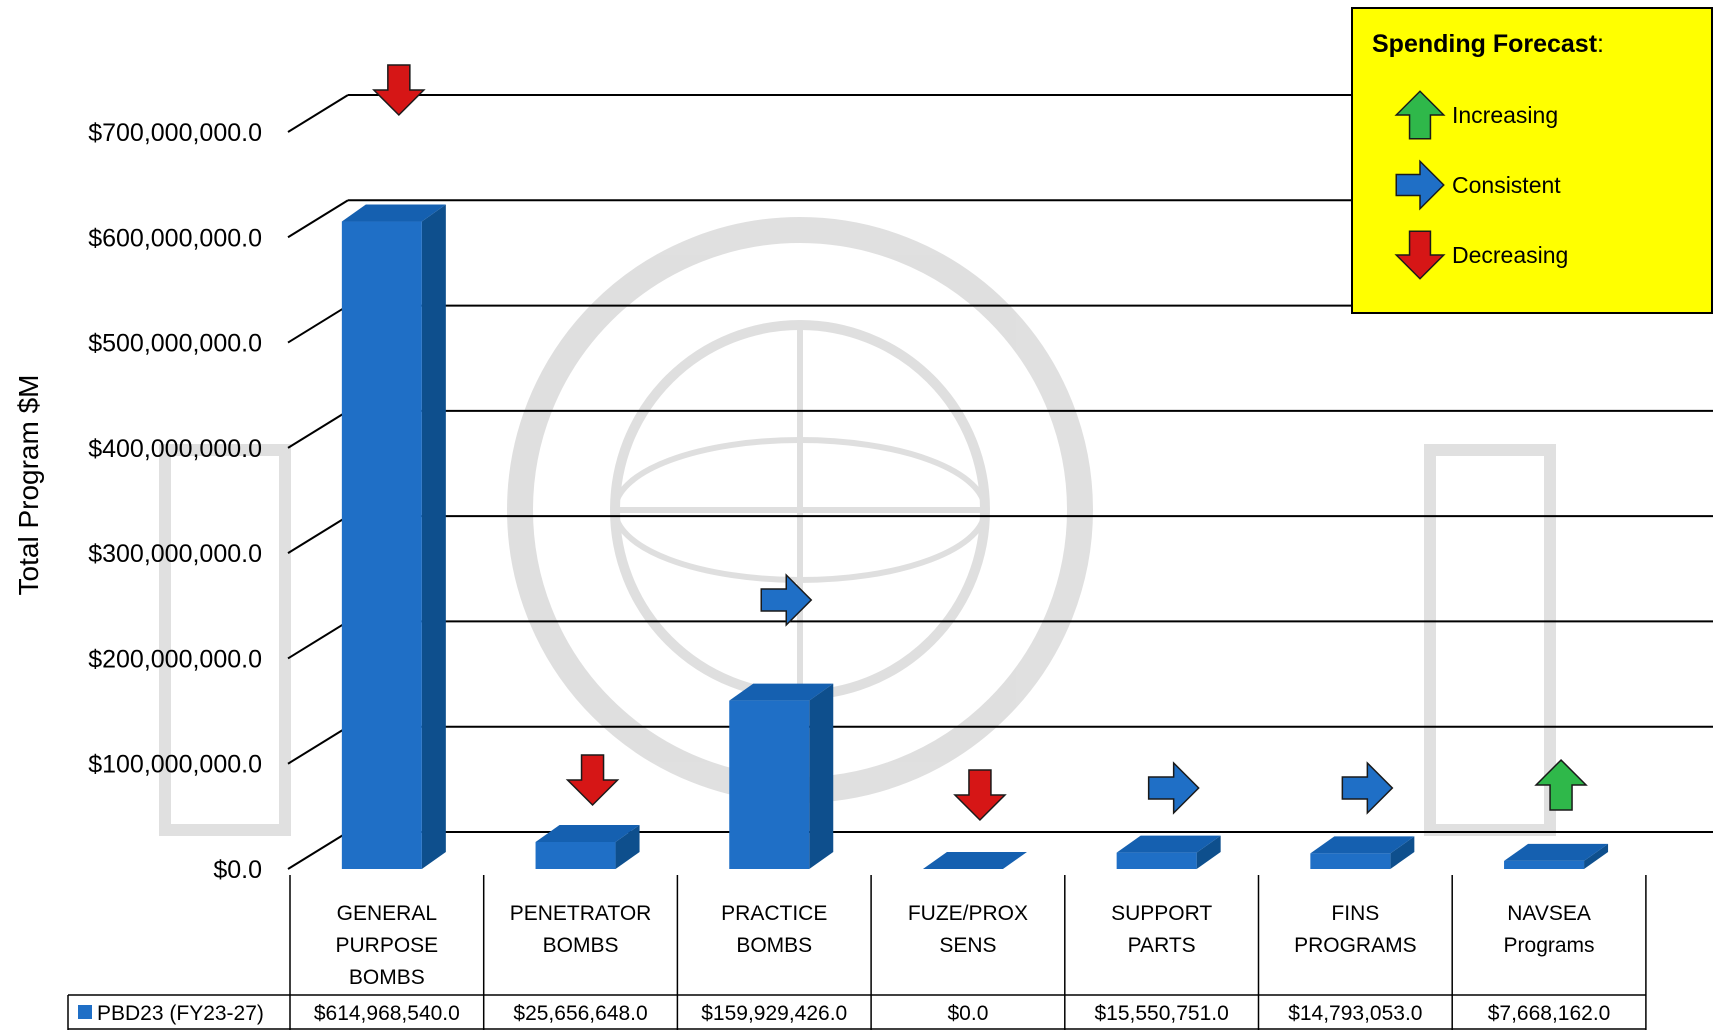 This screenshot has height=1030, width=1713. What do you see at coordinates (1549, 913) in the screenshot?
I see `category-label: NAVSEA` at bounding box center [1549, 913].